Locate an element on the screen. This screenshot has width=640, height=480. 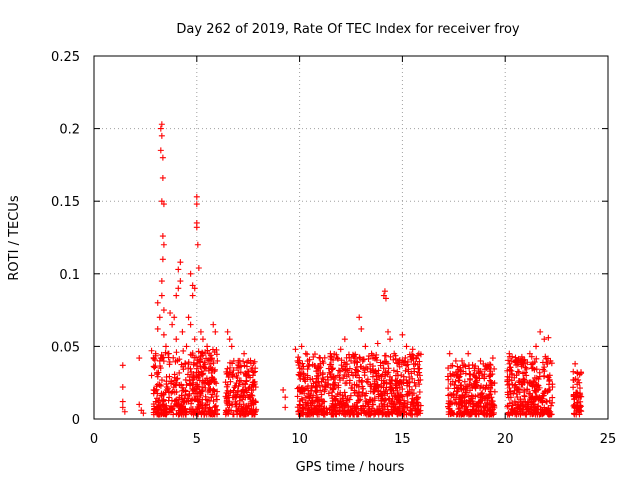
y-tick-label: 0.05 is located at coordinates (65, 347).